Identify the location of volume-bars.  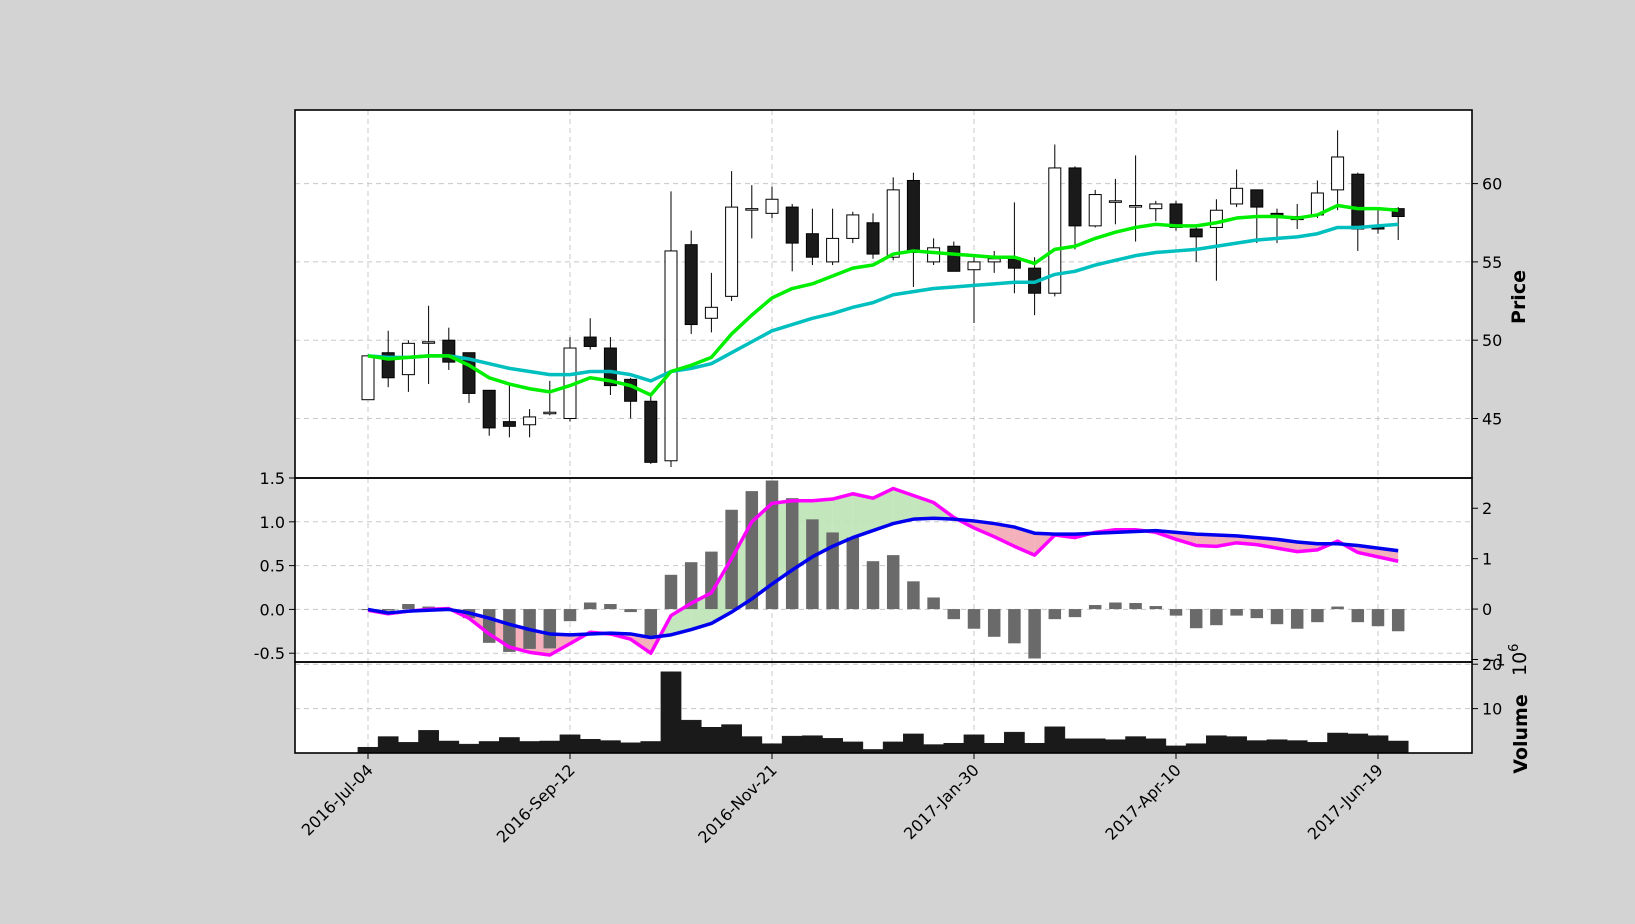
(883, 712).